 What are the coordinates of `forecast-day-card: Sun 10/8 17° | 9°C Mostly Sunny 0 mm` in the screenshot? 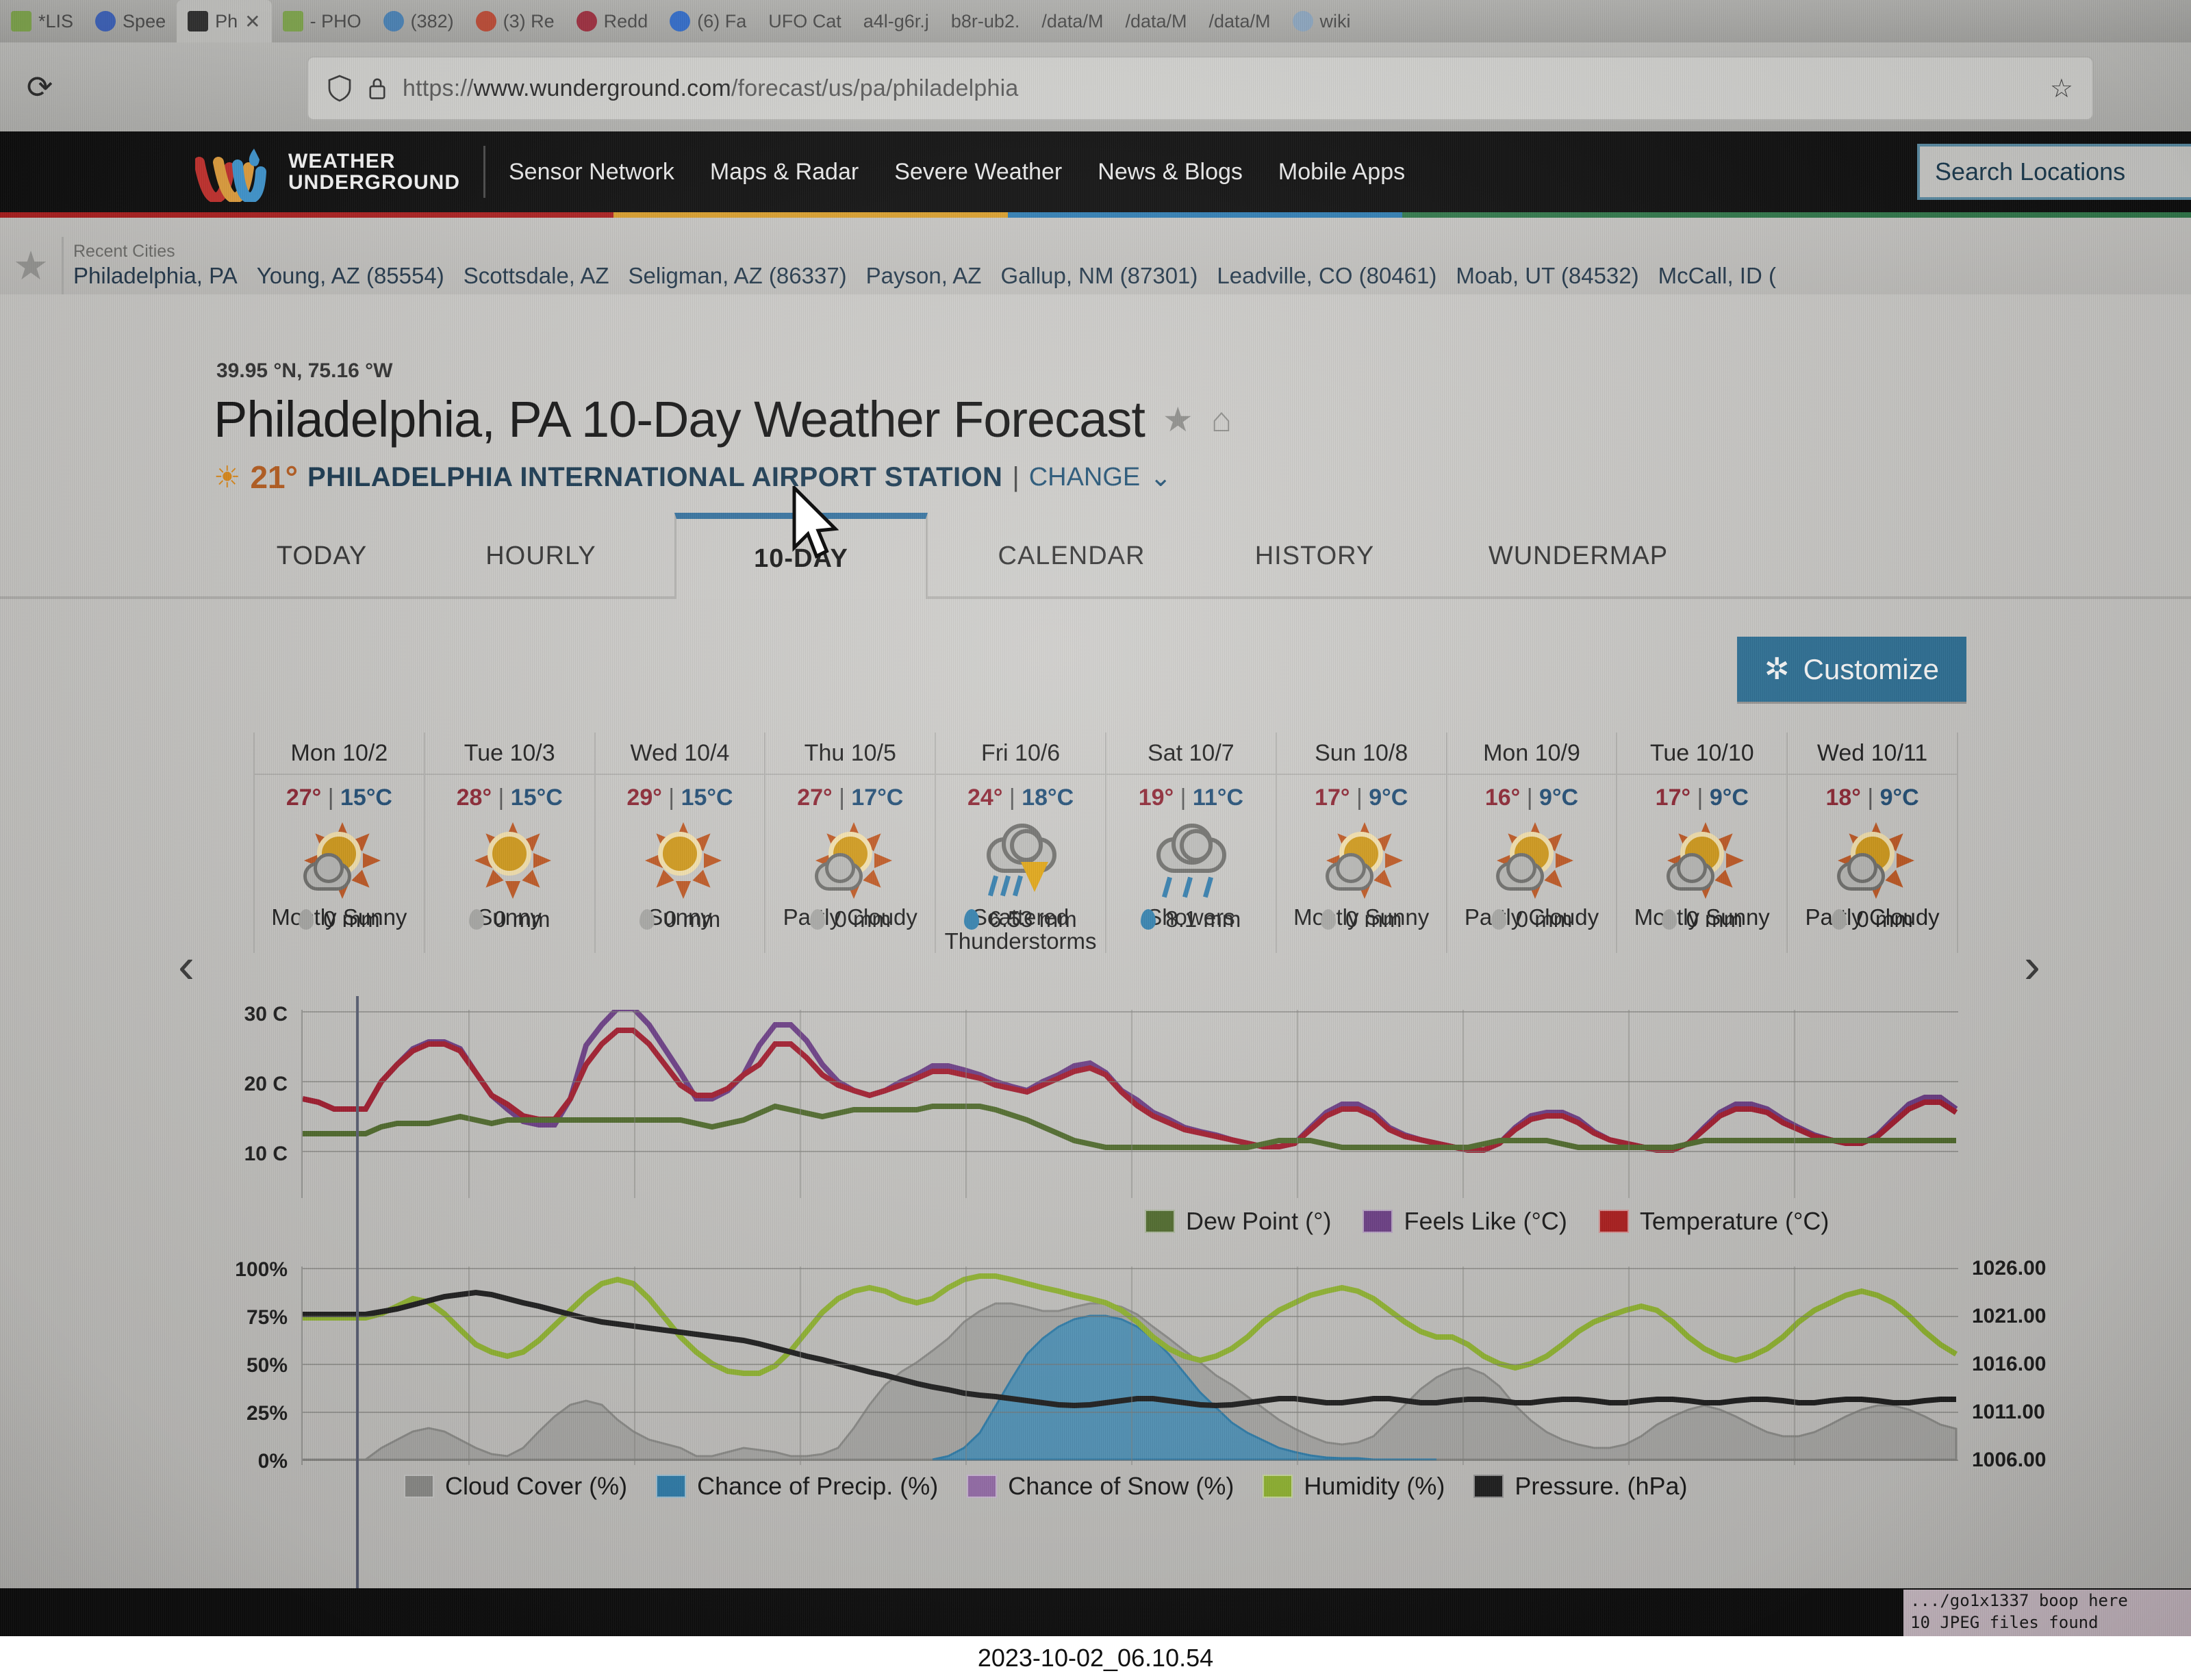 It's located at (1360, 843).